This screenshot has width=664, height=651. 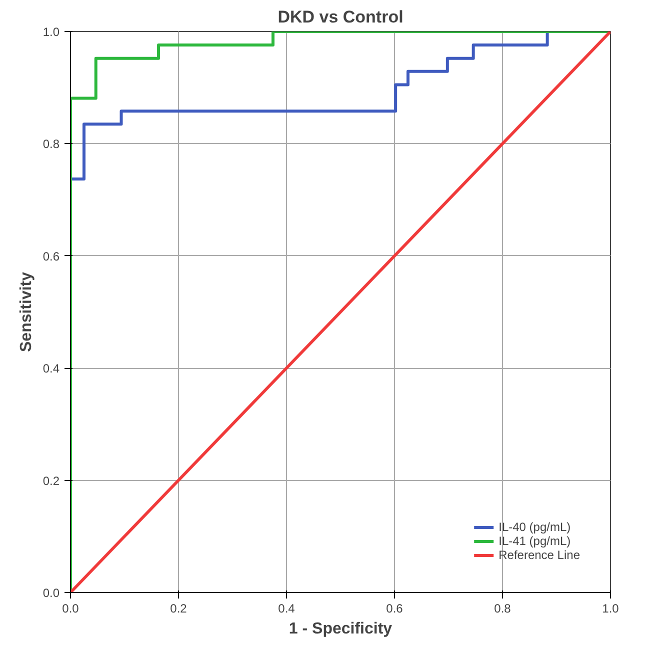 What do you see at coordinates (611, 609) in the screenshot?
I see `x-tick-label: 1.0` at bounding box center [611, 609].